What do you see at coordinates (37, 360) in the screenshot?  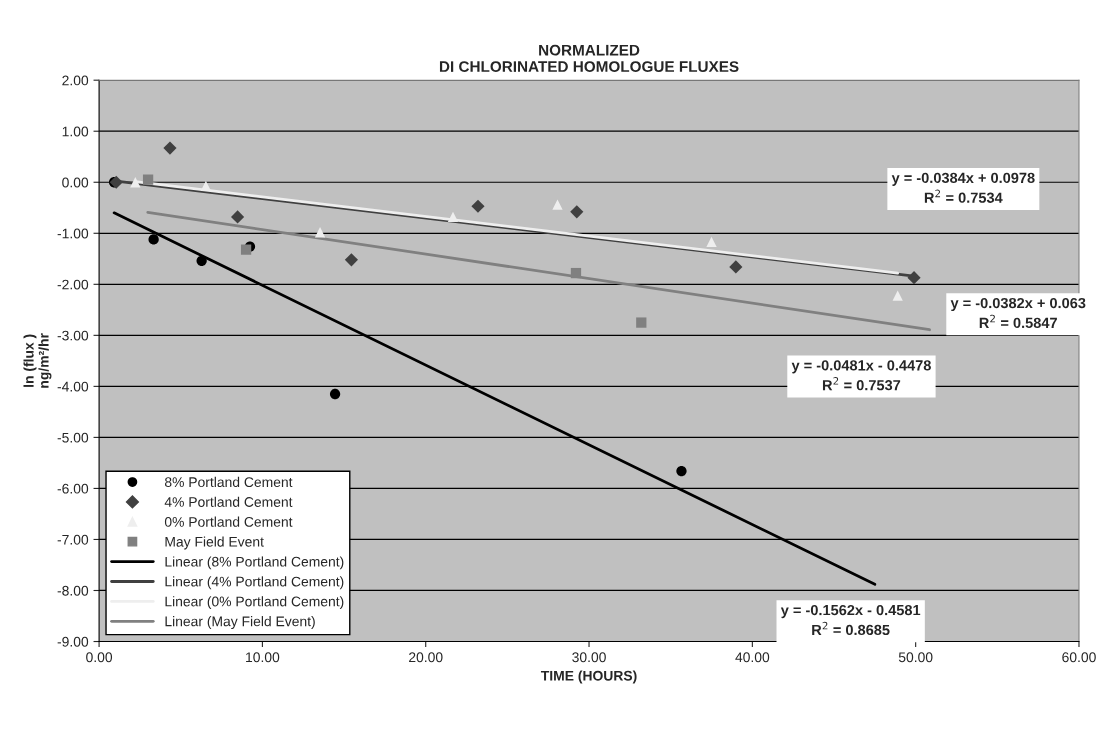 I see `y-axis-title: ln (flux ) ng/m²/hr` at bounding box center [37, 360].